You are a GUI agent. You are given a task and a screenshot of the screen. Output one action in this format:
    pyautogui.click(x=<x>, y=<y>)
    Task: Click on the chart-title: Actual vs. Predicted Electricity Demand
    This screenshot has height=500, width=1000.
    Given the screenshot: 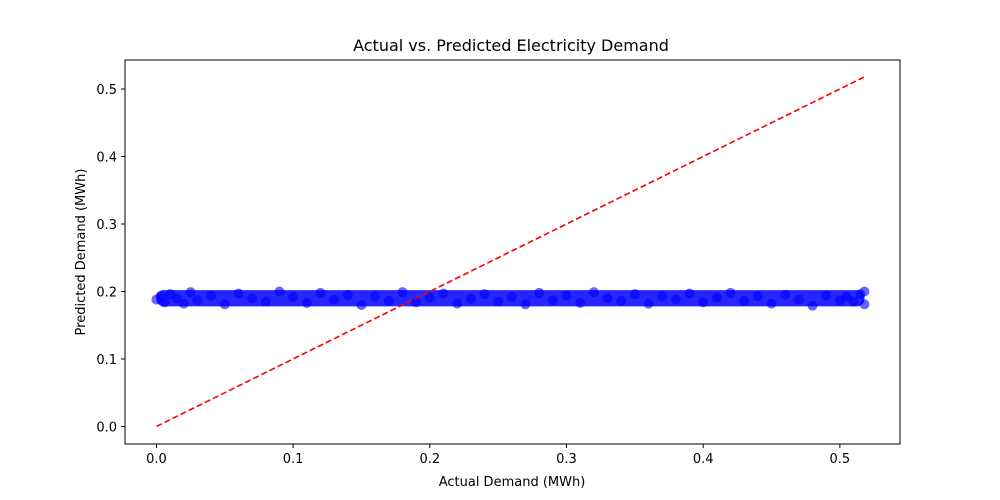 What is the action you would take?
    pyautogui.click(x=511, y=45)
    